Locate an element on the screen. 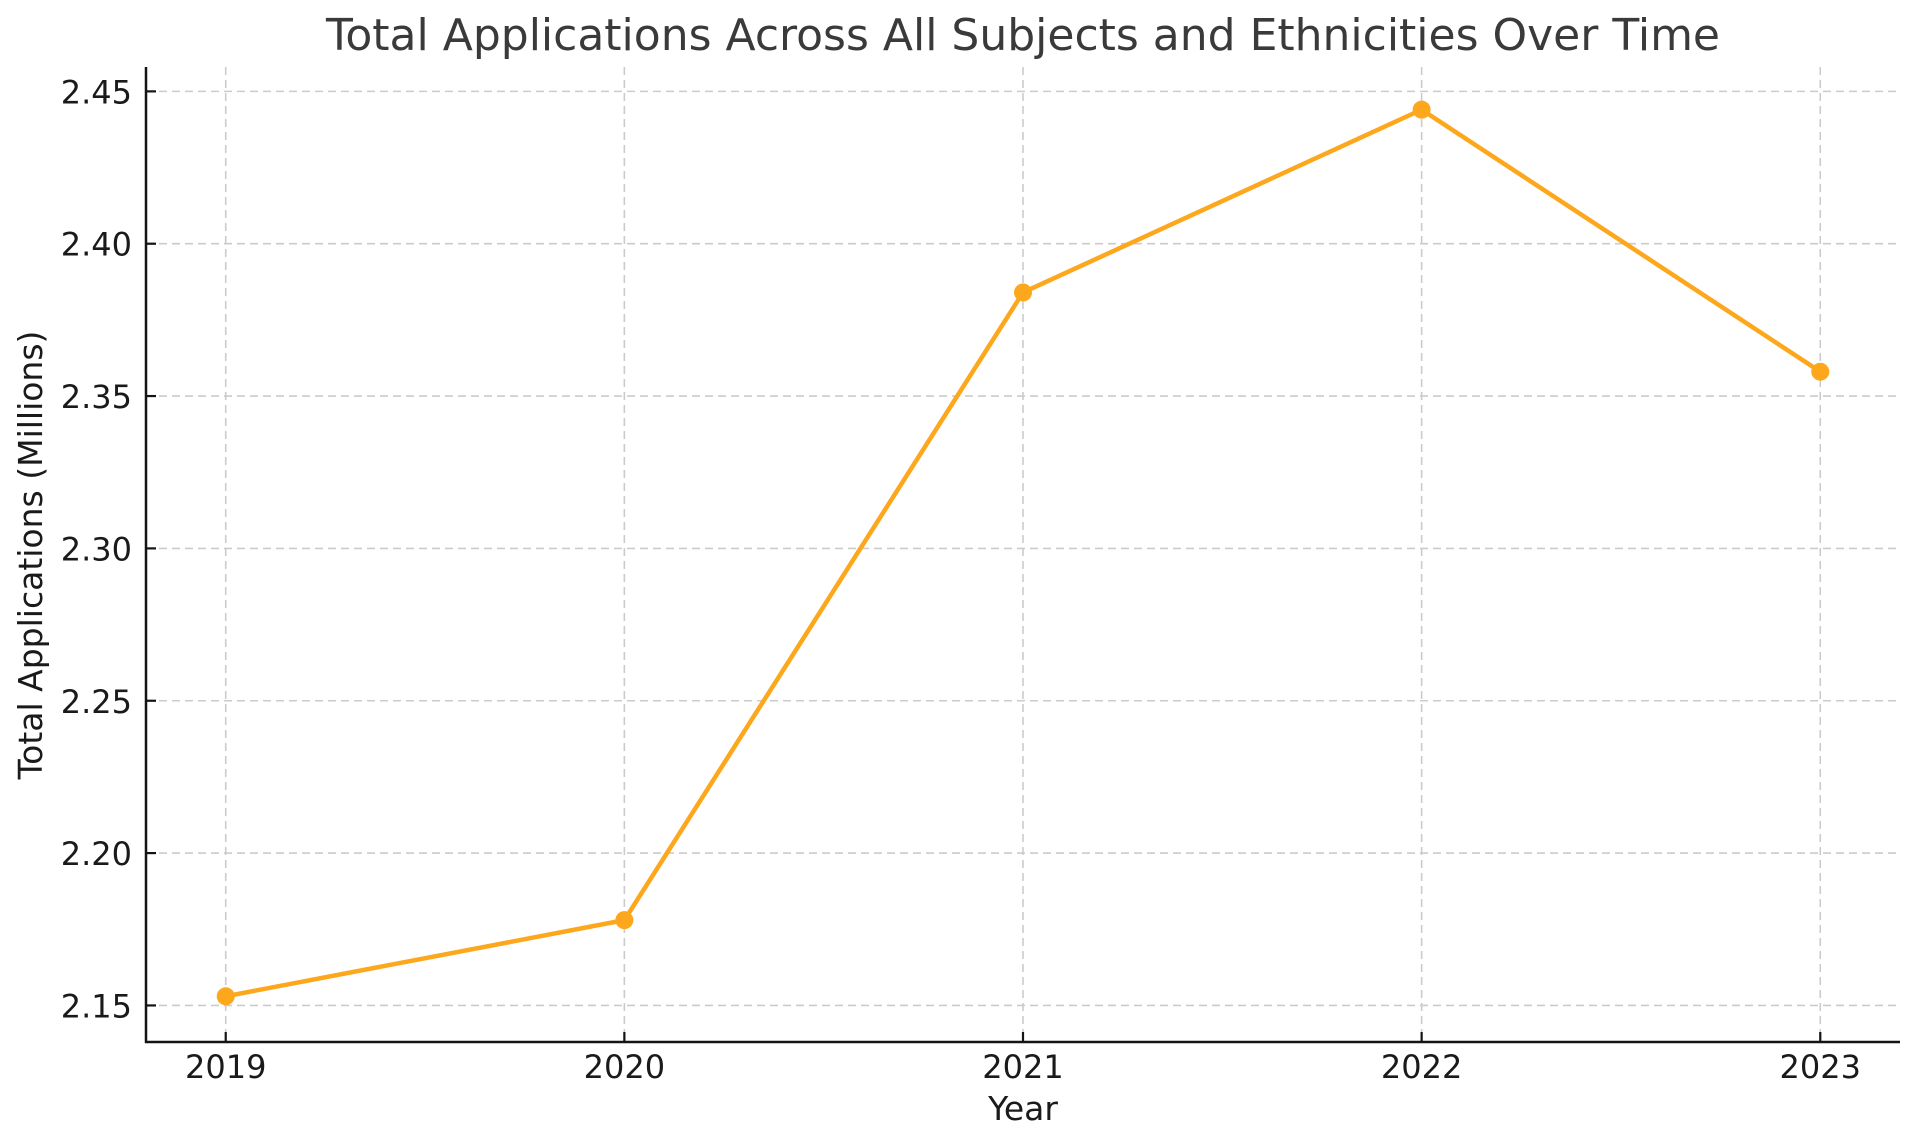  y-tick-label: 2.30 is located at coordinates (96, 549).